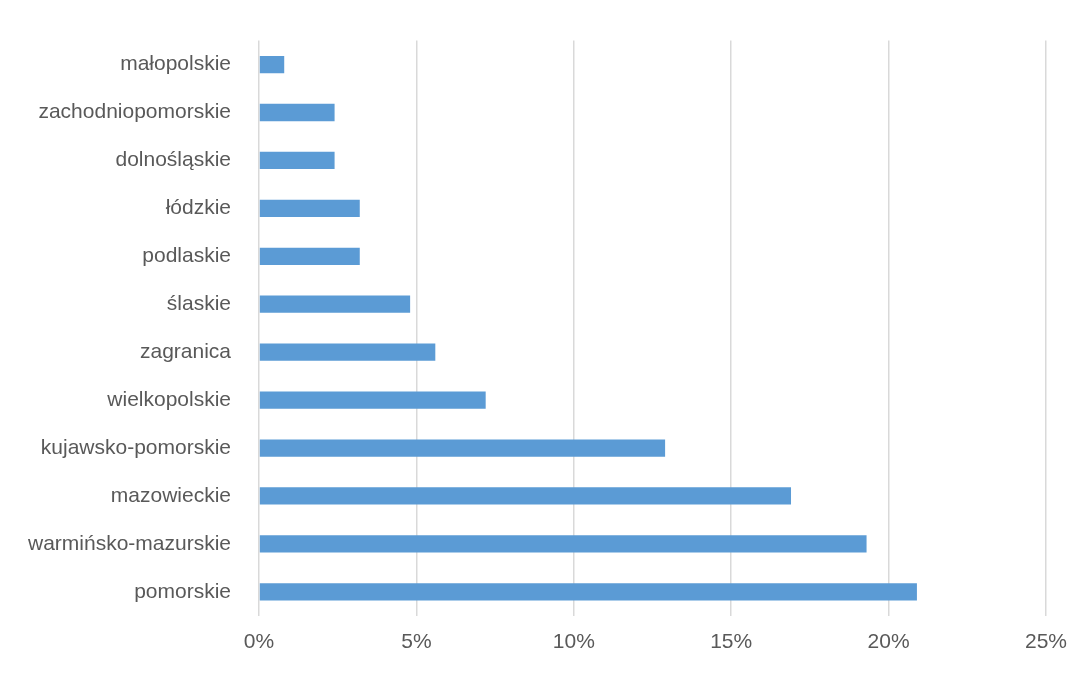 The height and width of the screenshot is (677, 1081). Describe the element at coordinates (198, 207) in the screenshot. I see `y-tick-label: łódzkie` at that location.